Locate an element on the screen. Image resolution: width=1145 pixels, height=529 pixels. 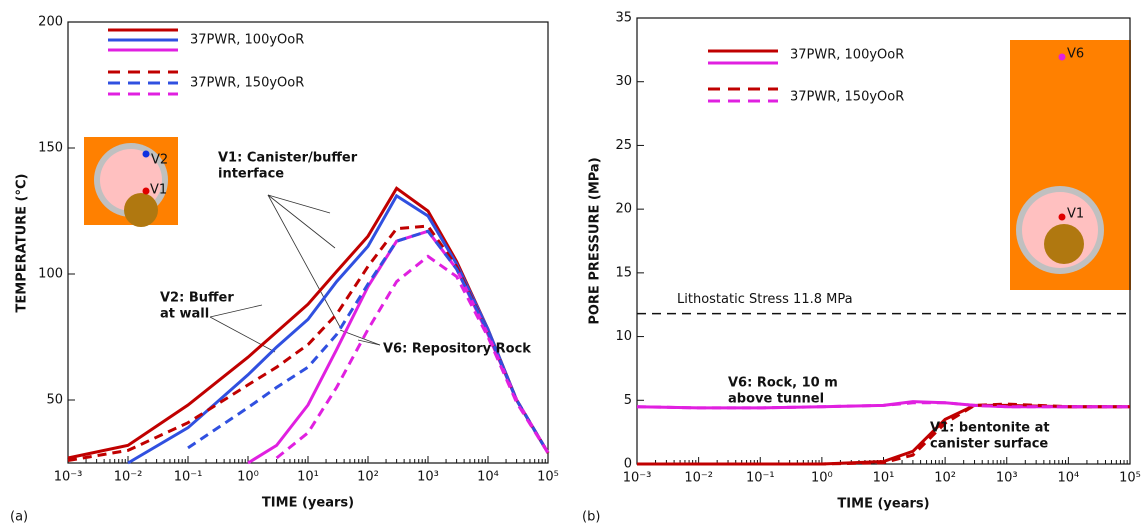
annotation: at wall is located at coordinates (184, 314).